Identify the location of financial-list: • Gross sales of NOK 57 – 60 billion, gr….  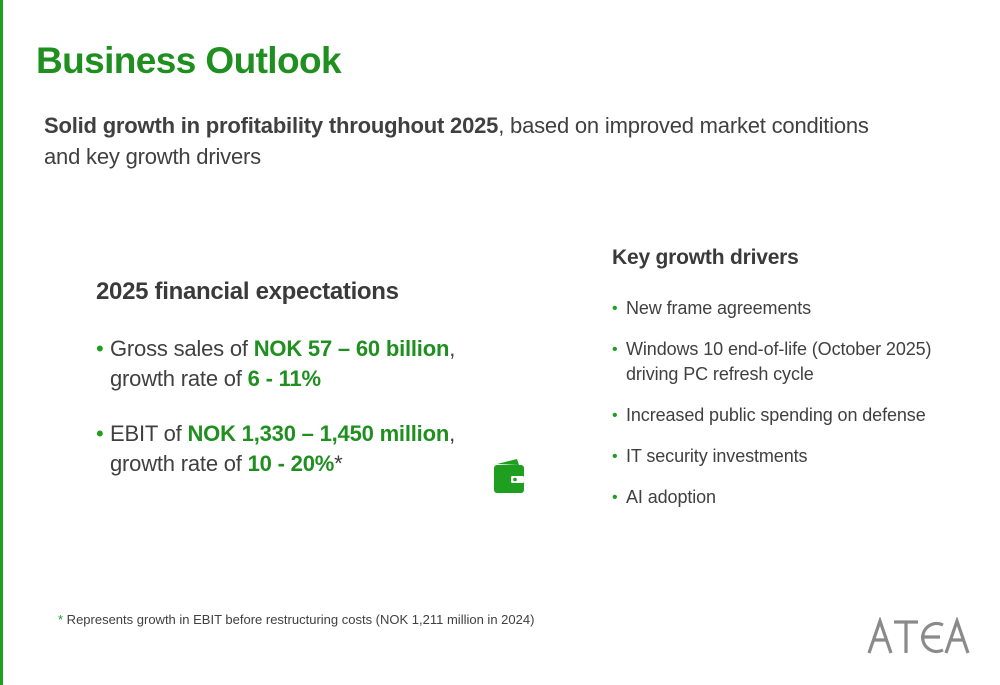
(275, 419).